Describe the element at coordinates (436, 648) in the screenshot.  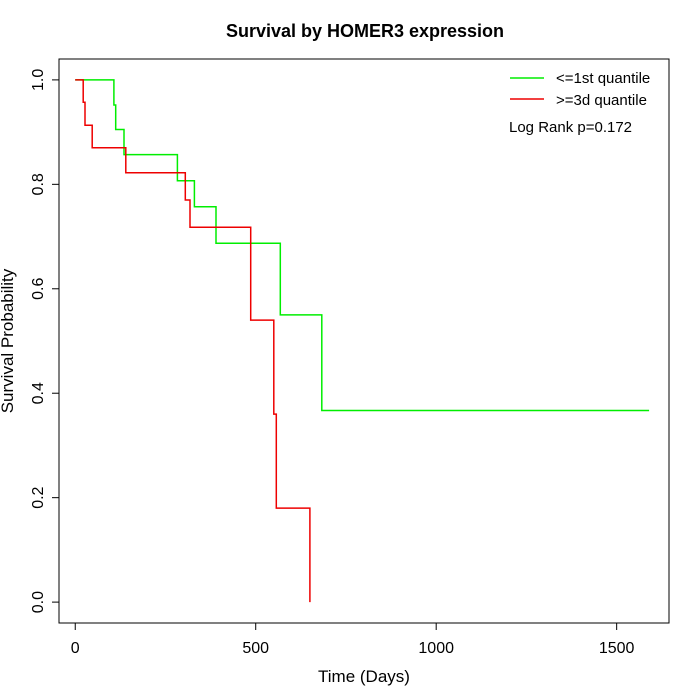
I see `x-tick-label: 1000` at that location.